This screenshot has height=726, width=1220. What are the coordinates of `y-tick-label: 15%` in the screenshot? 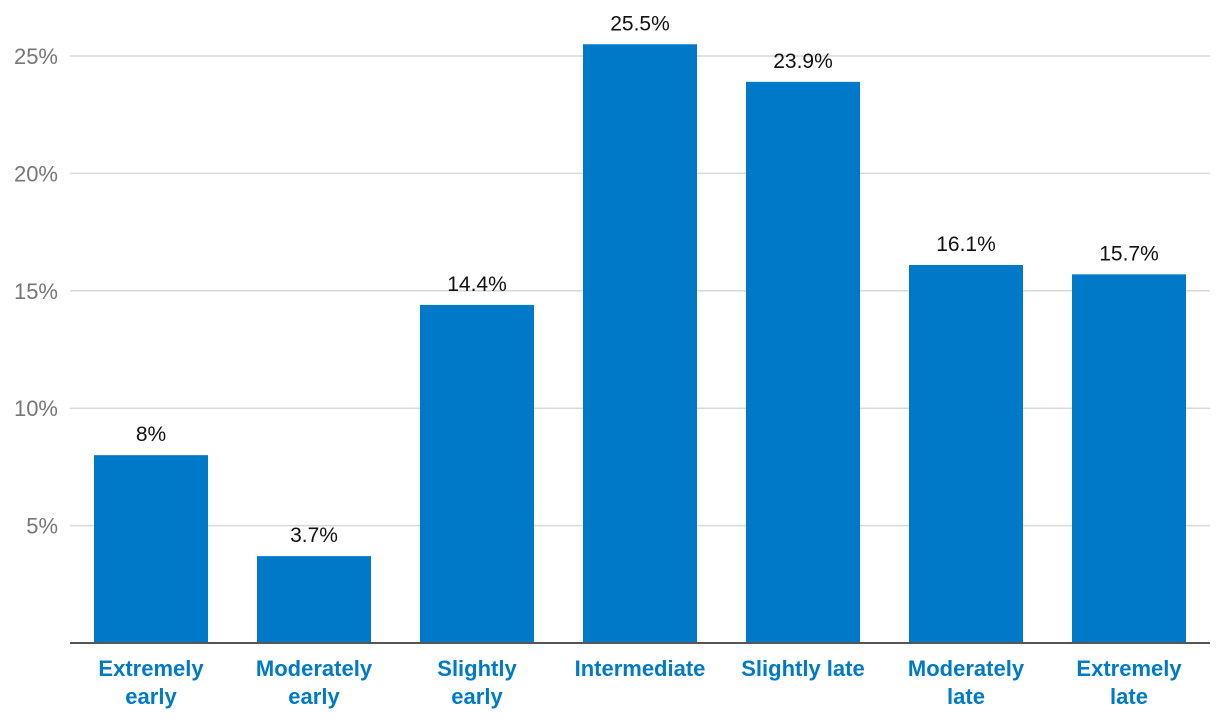 It's located at (36, 291).